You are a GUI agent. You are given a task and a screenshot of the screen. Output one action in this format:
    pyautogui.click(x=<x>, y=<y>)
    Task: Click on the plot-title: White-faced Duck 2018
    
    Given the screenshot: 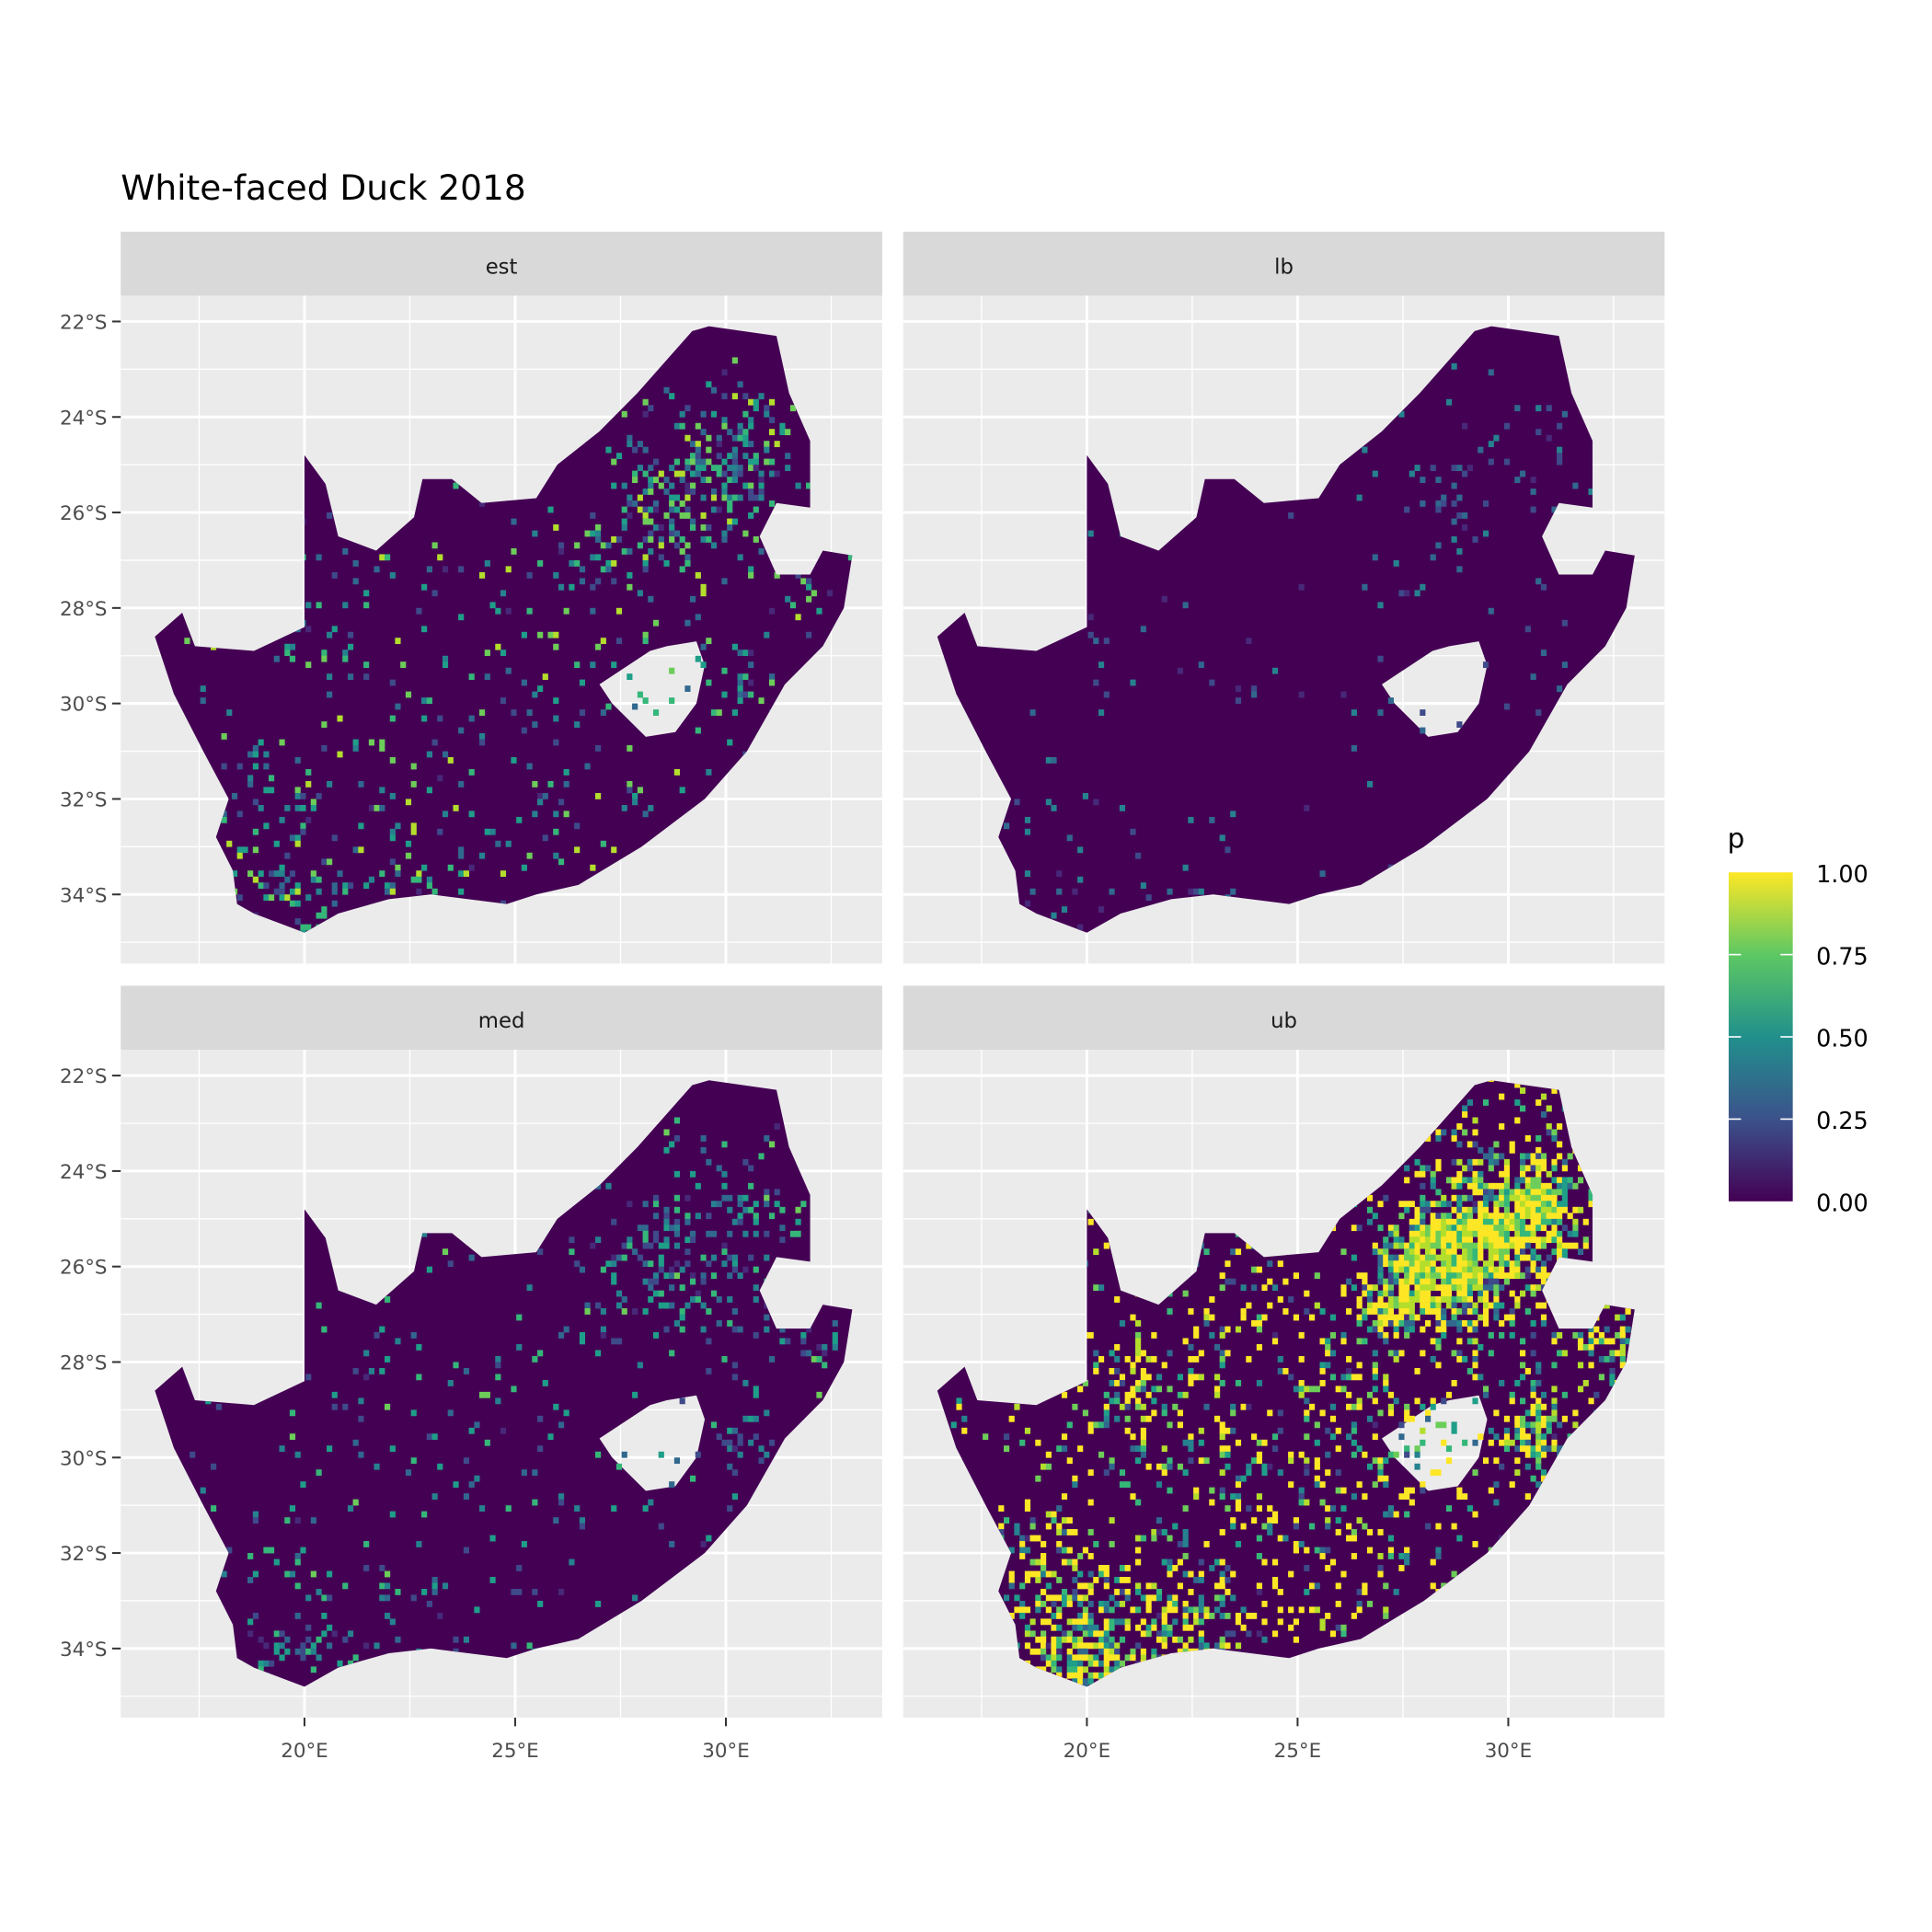 What is the action you would take?
    pyautogui.click(x=323, y=187)
    